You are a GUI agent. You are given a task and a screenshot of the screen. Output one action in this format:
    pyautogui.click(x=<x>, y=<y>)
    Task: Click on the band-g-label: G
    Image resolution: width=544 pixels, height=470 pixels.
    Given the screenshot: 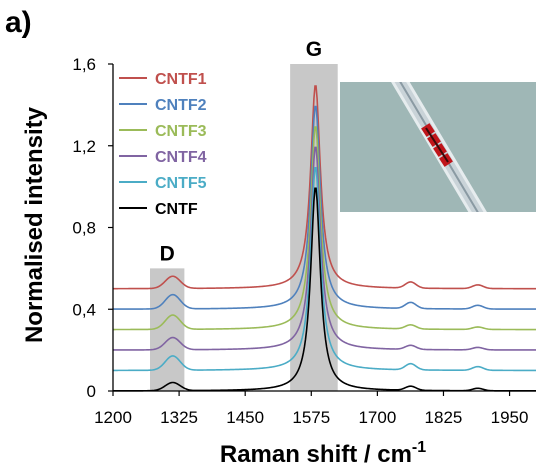 What is the action you would take?
    pyautogui.click(x=314, y=49)
    